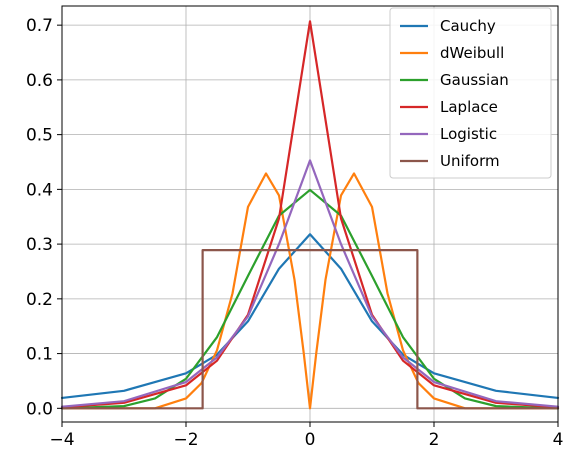  I want to click on legend-label-uniform: Uniform, so click(470, 161).